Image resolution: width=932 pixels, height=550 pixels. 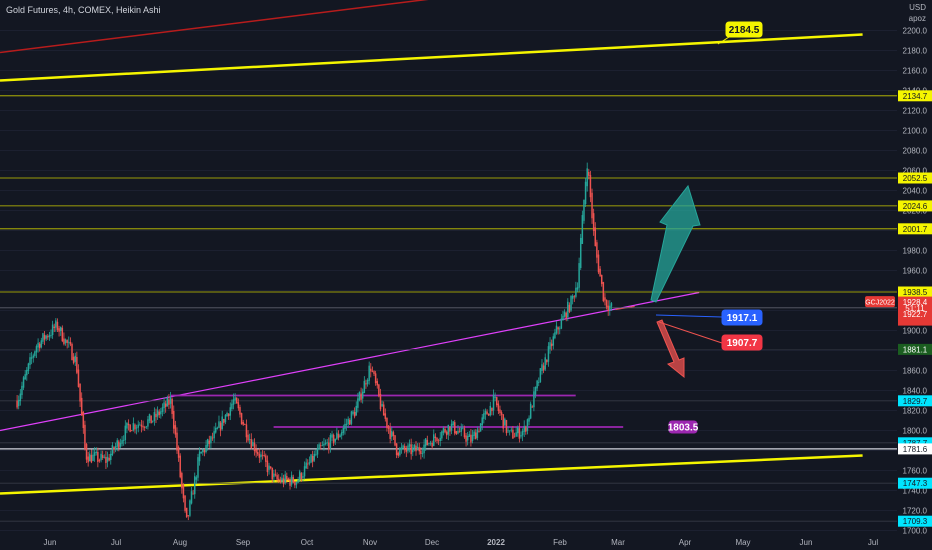 What do you see at coordinates (915, 191) in the screenshot?
I see `price-tick: 2040.0` at bounding box center [915, 191].